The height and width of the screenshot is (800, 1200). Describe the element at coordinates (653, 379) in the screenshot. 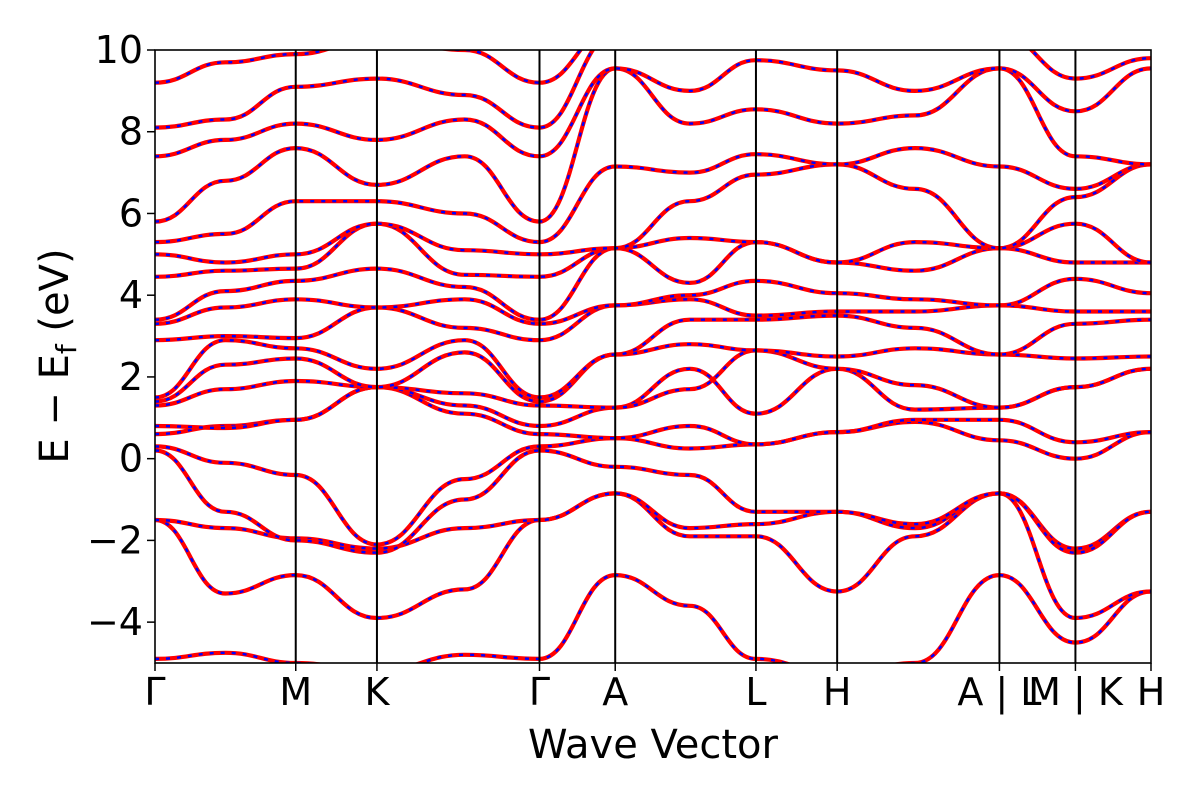

I see `band-8-line` at that location.